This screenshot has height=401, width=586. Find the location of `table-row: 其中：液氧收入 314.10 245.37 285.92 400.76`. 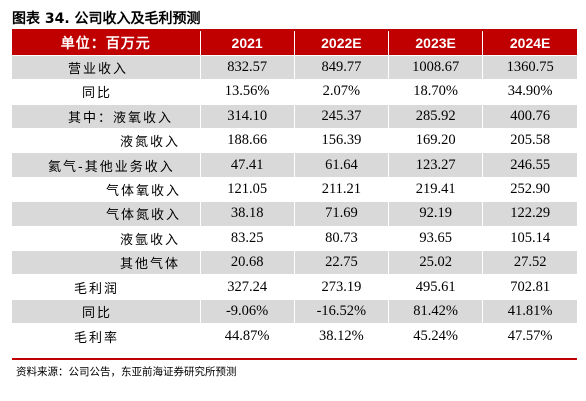

table-row: 其中：液氧收入 314.10 245.37 285.92 400.76 is located at coordinates (294, 116).